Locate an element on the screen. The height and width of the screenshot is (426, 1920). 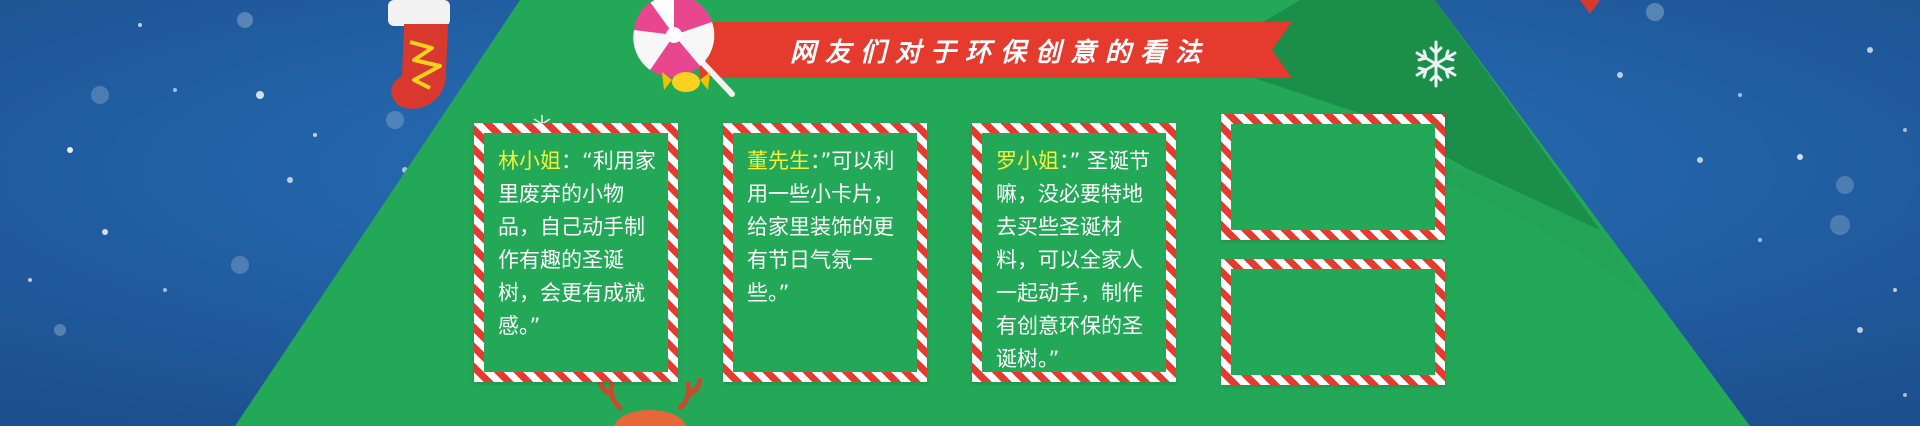
comment-card-body: 林小姐：“利用家里废弃的小物品，自己动手制作有趣的圣诞树，会更有成就感。” is located at coordinates (576, 252).